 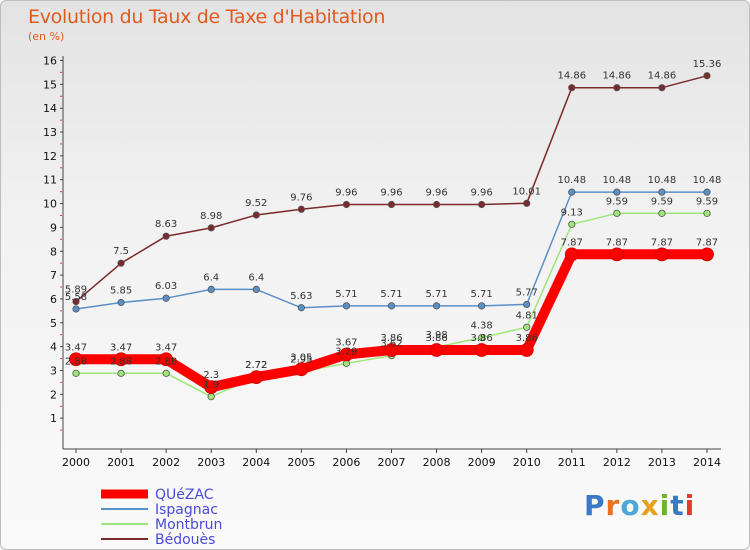 I want to click on chart-subtitle: (en %), so click(x=46, y=36).